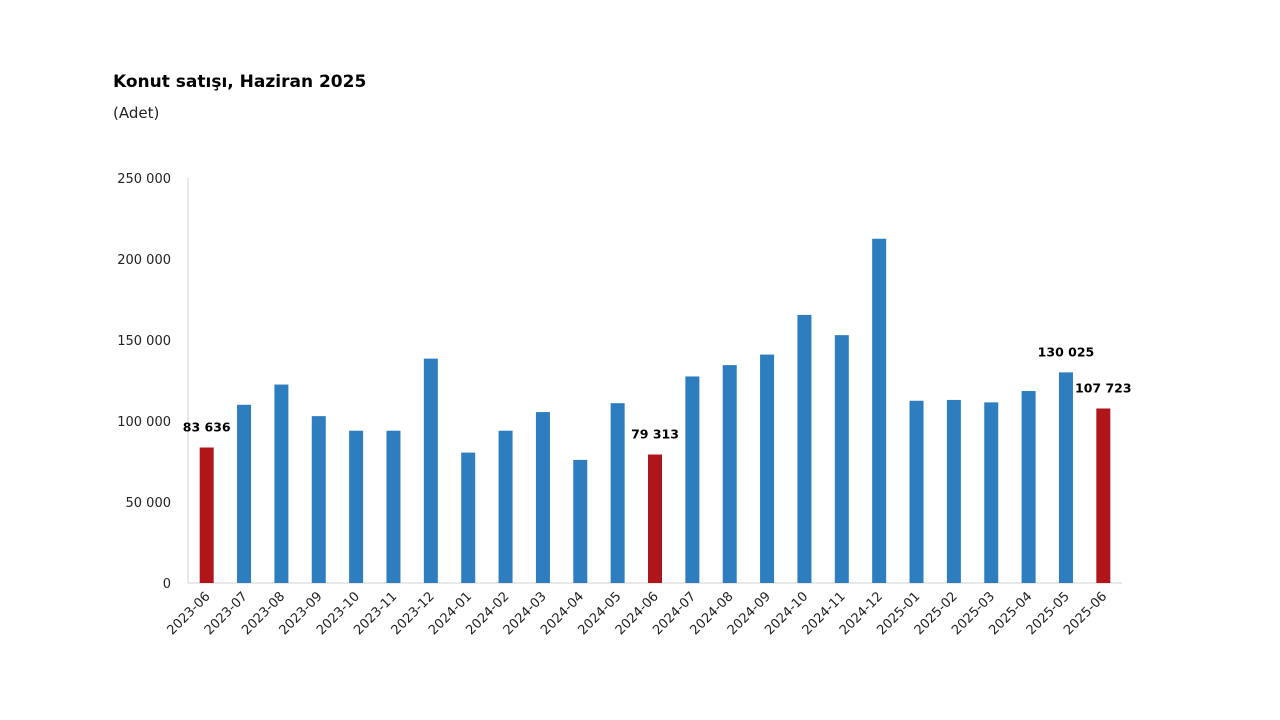 This screenshot has height=720, width=1280. I want to click on y-tick-label: 150 000, so click(144, 341).